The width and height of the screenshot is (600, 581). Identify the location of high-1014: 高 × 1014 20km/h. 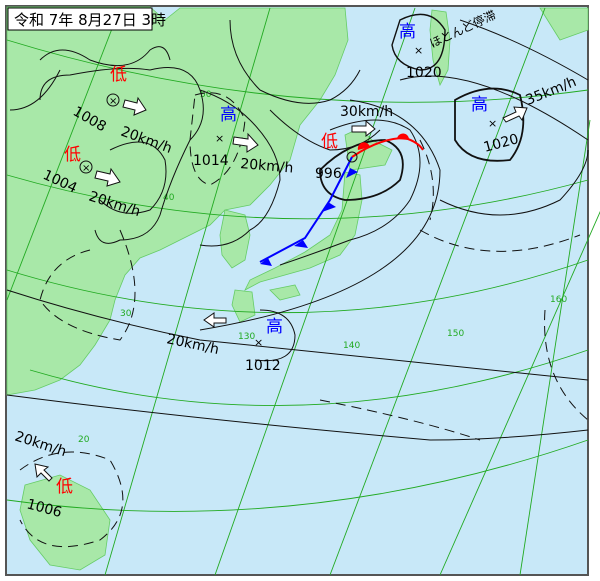
(243, 141).